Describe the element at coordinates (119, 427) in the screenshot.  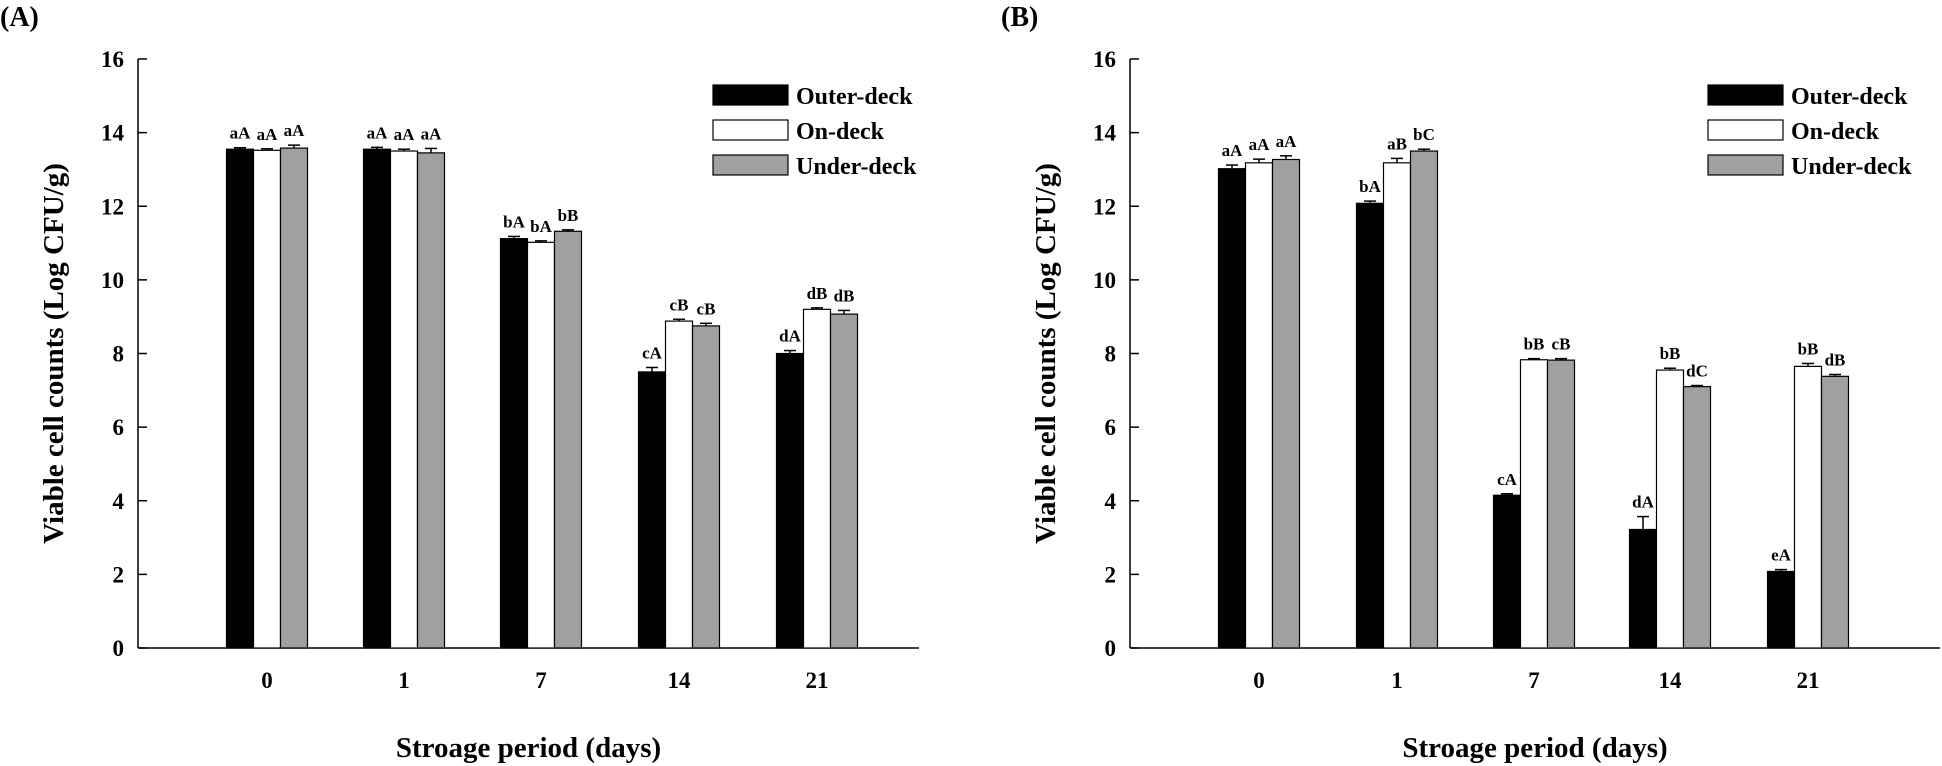
I see `y-tick-label: 6` at that location.